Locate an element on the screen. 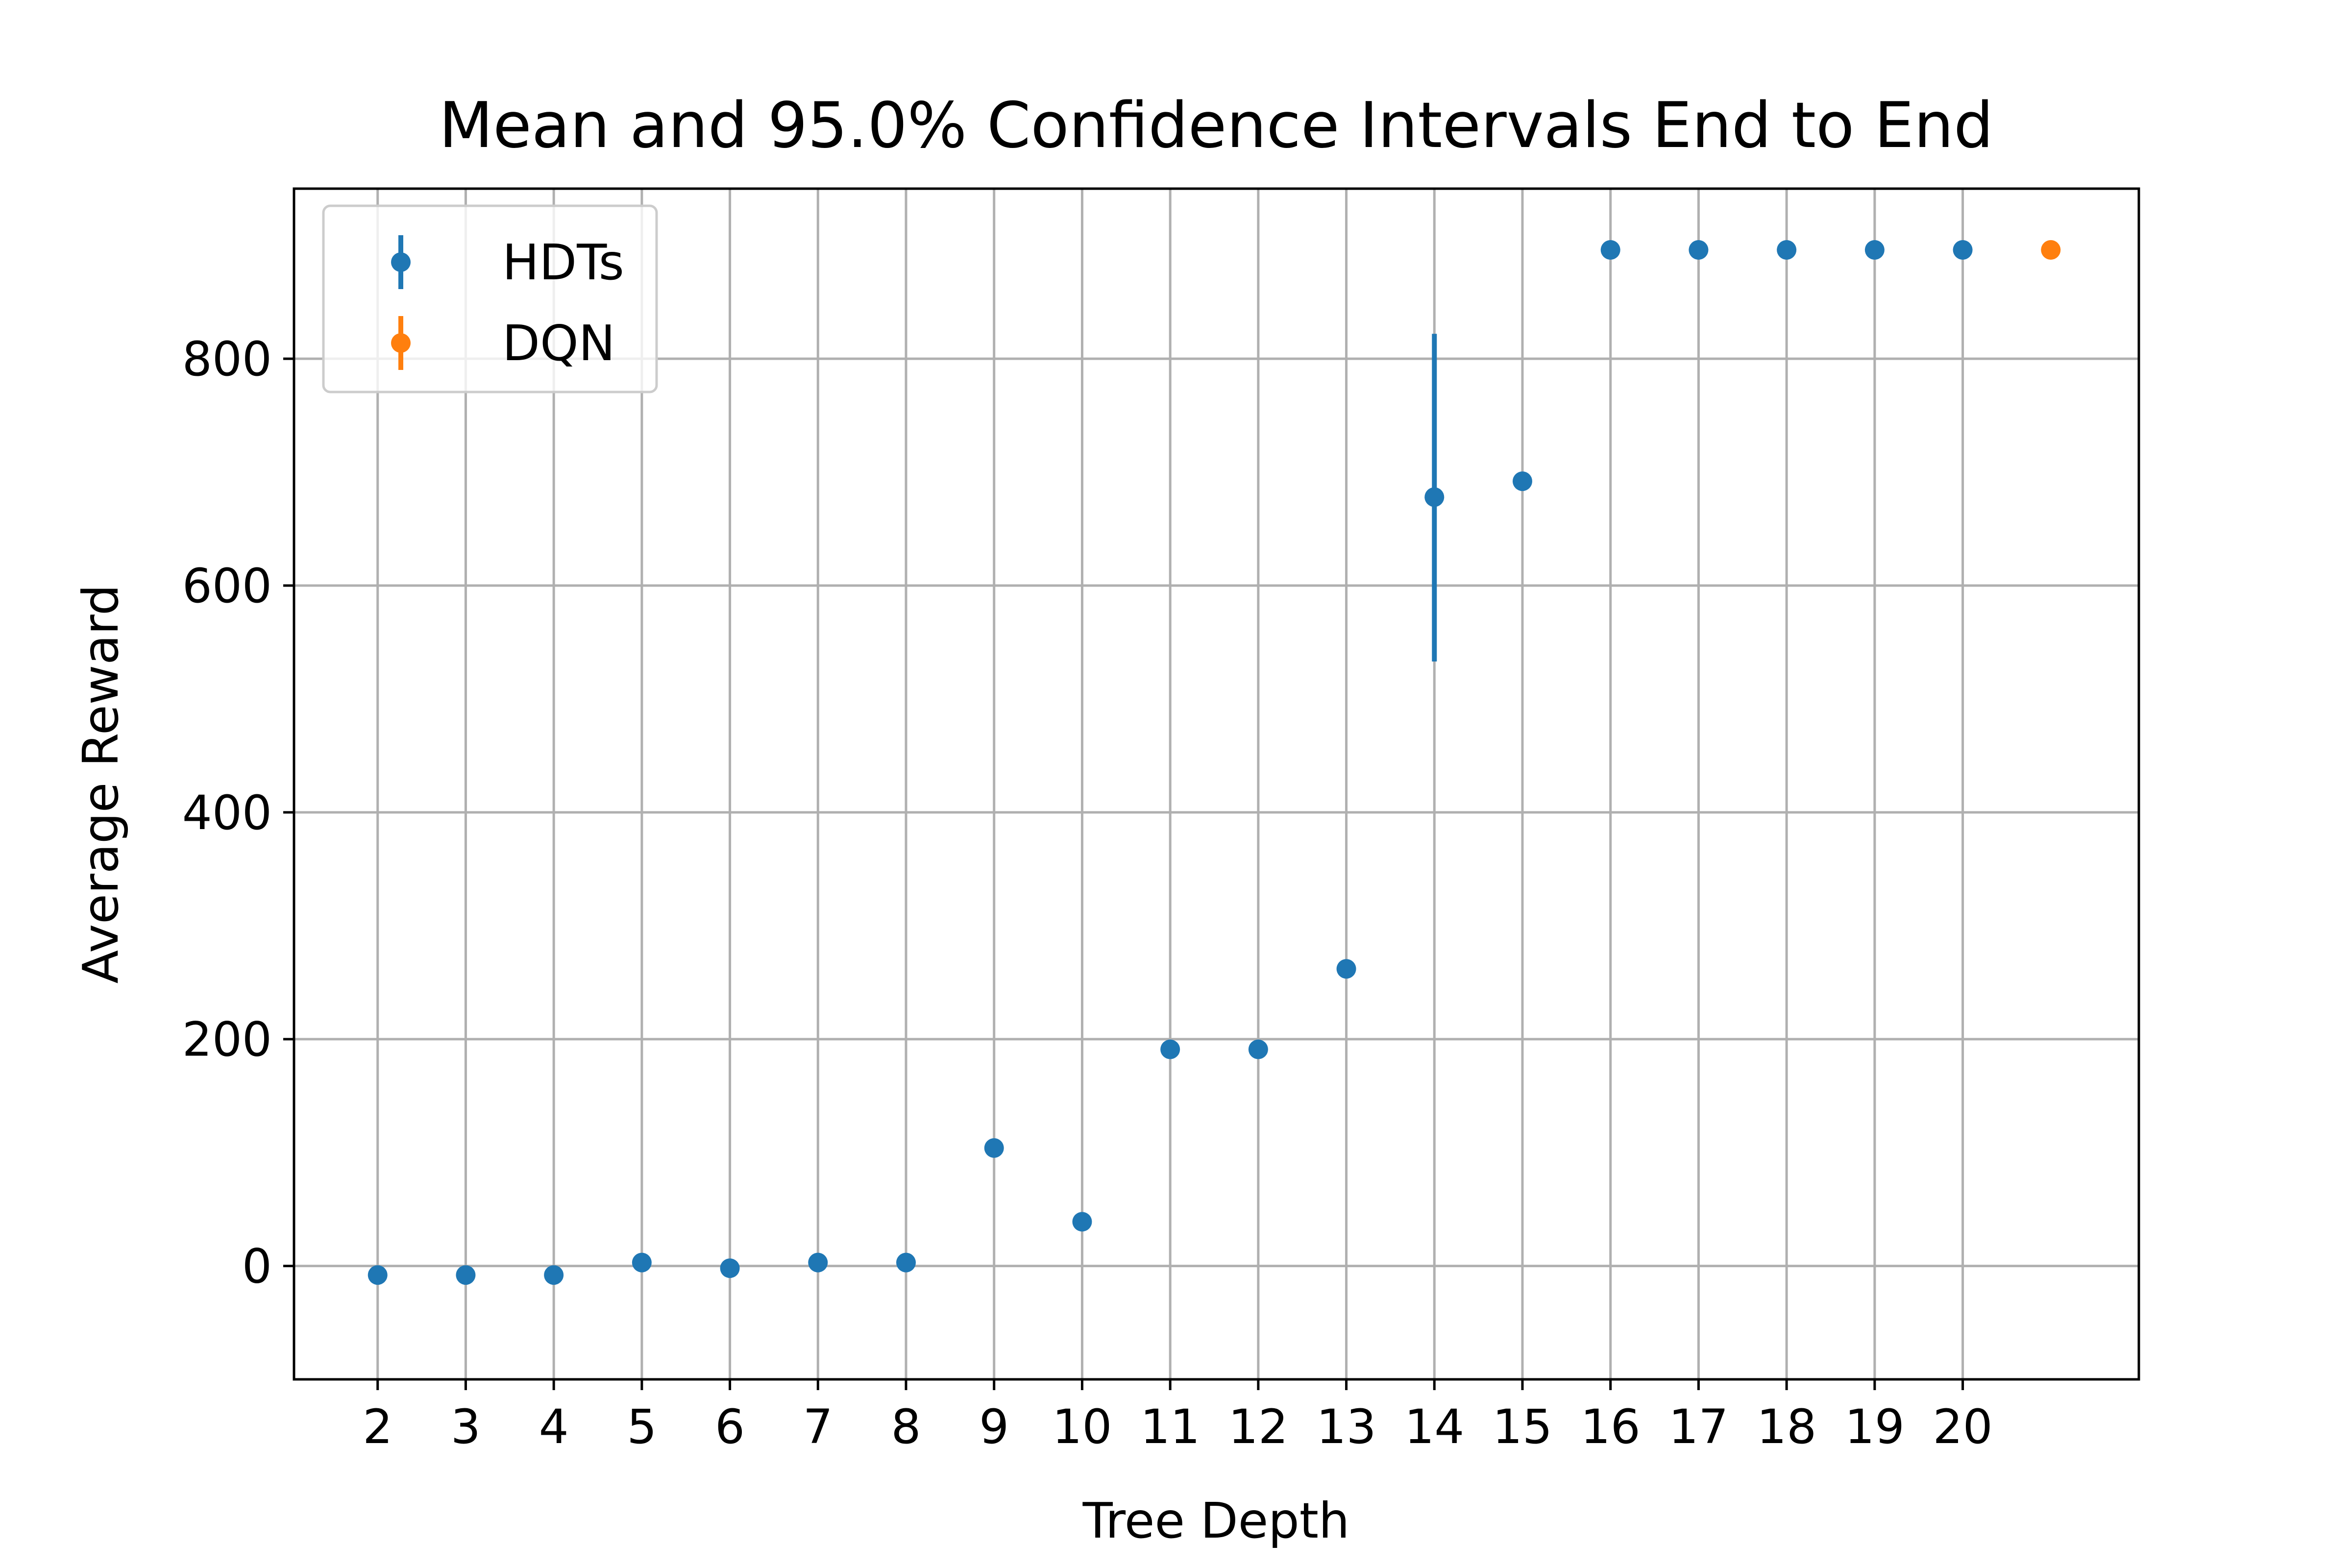 The width and height of the screenshot is (2352, 1568). x-tick-label: 5 is located at coordinates (642, 1426).